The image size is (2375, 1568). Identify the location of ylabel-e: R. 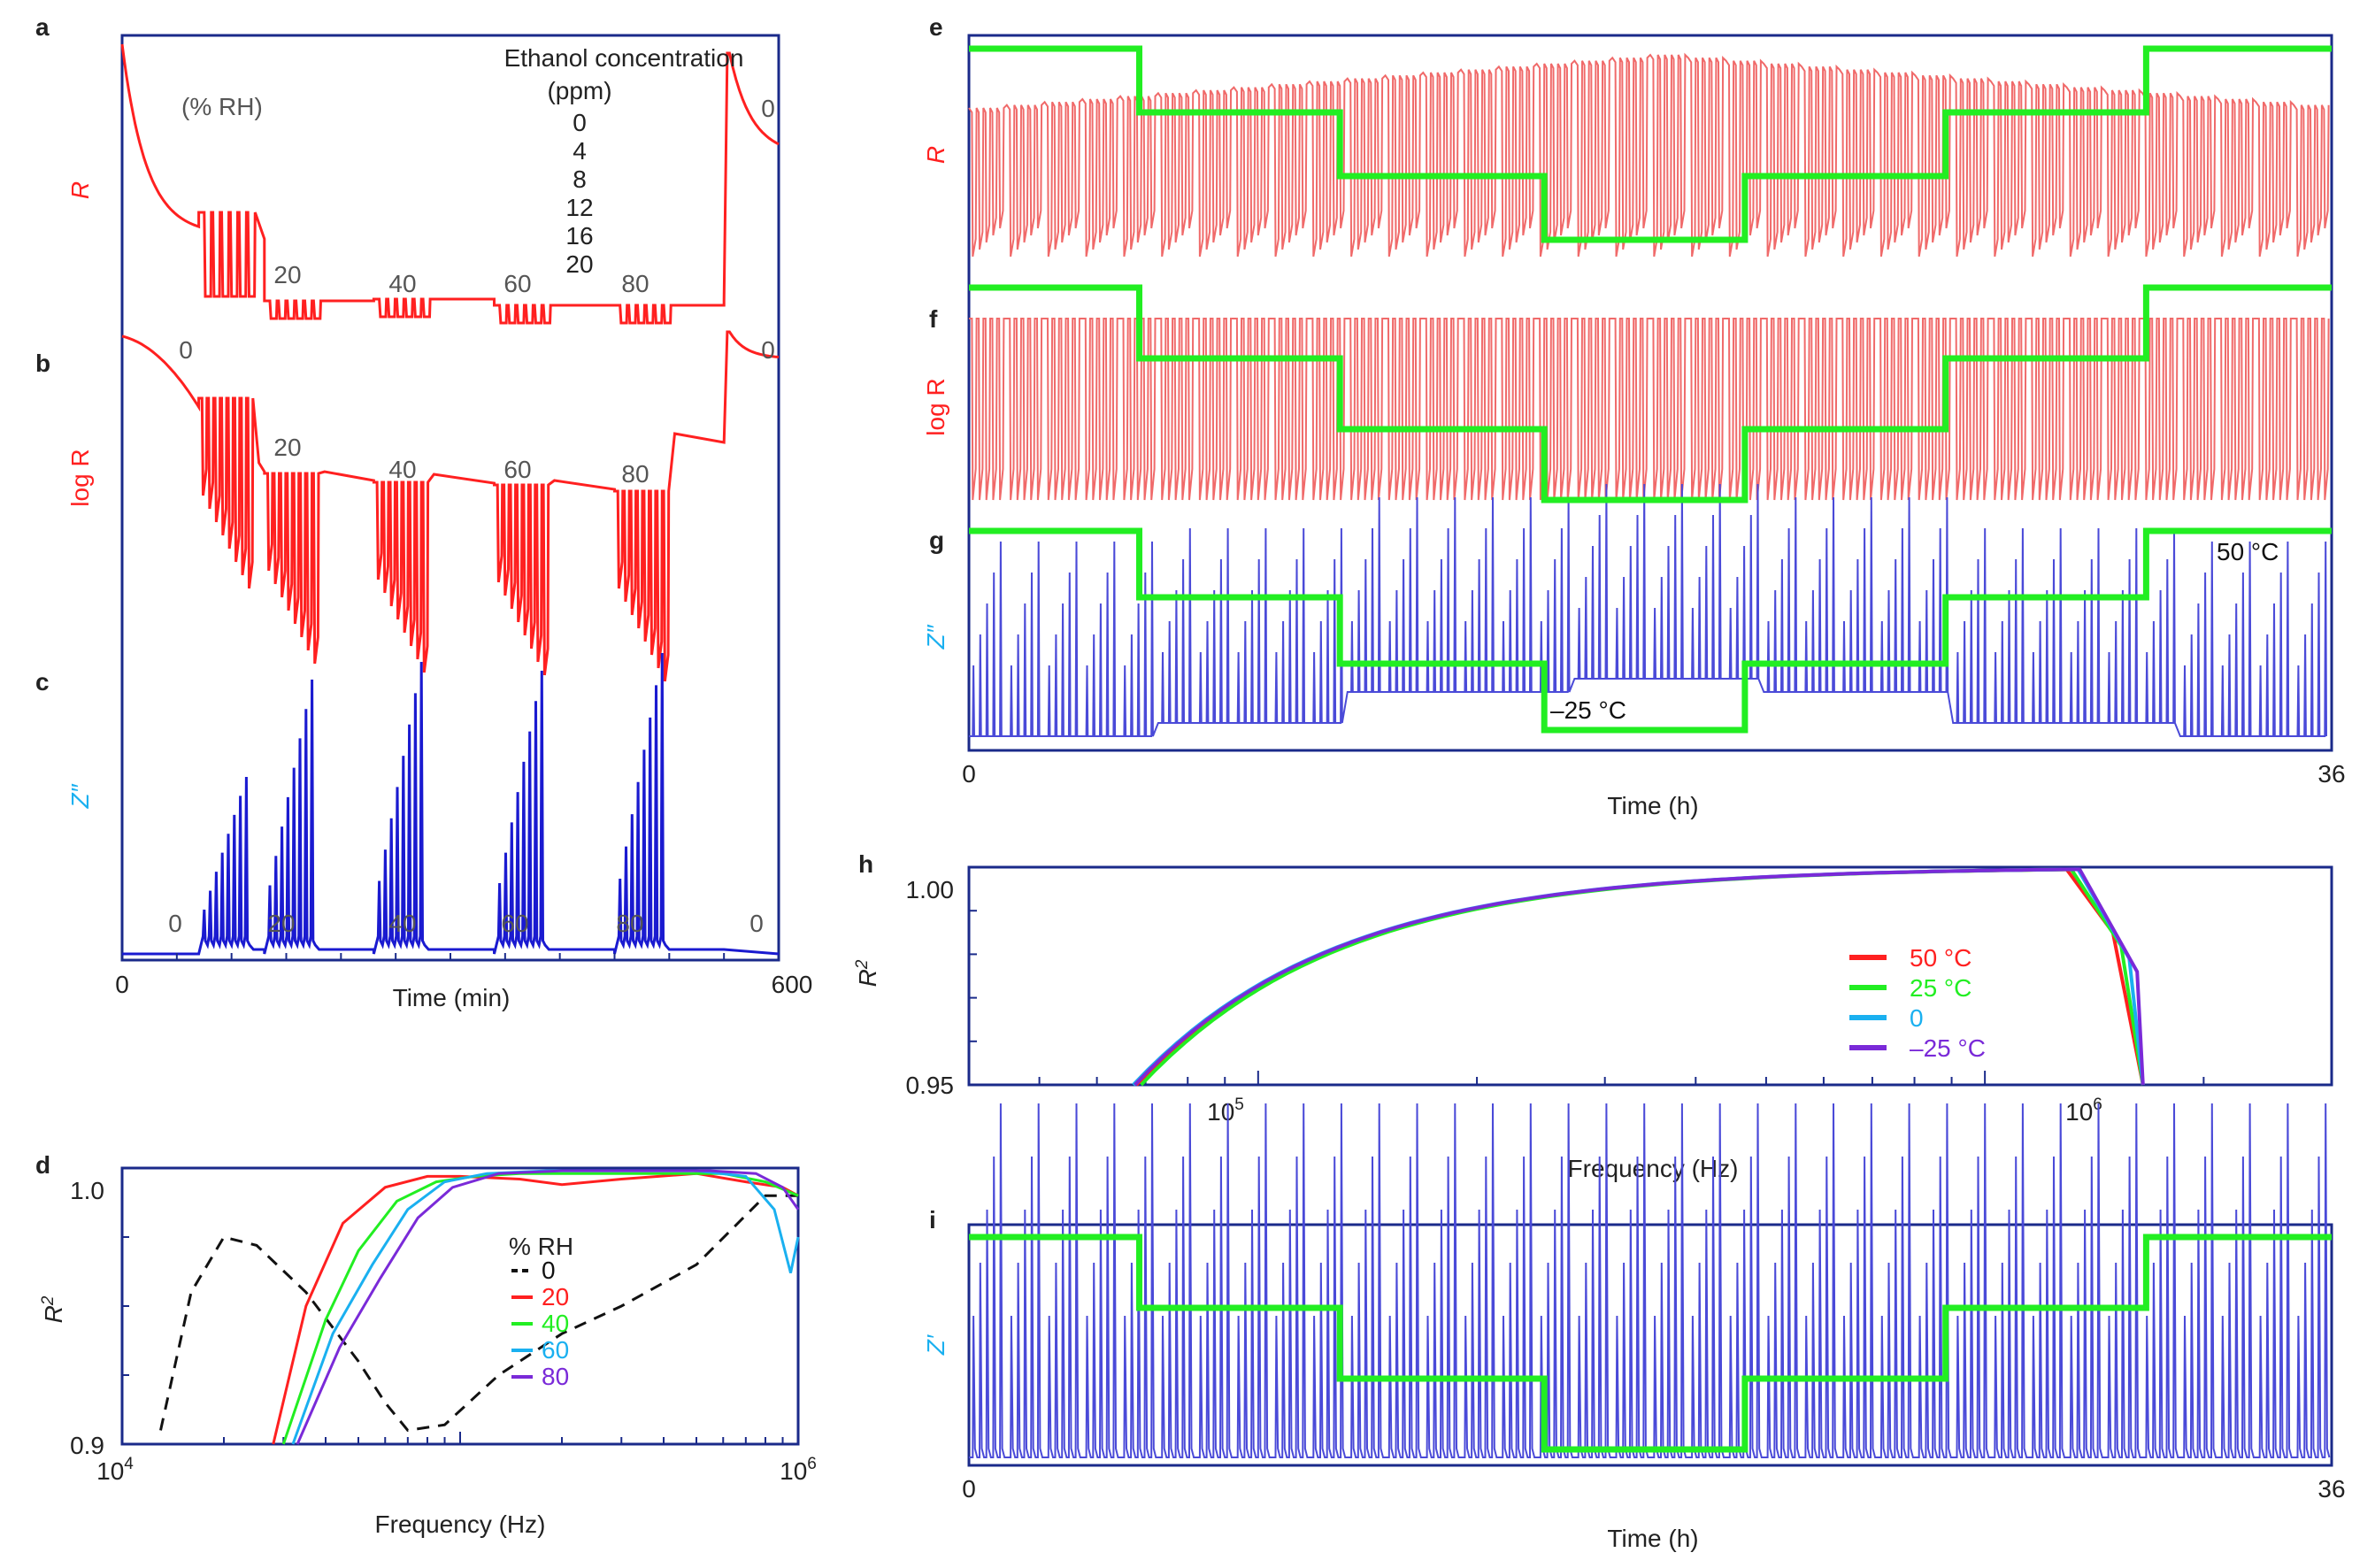
(936, 155).